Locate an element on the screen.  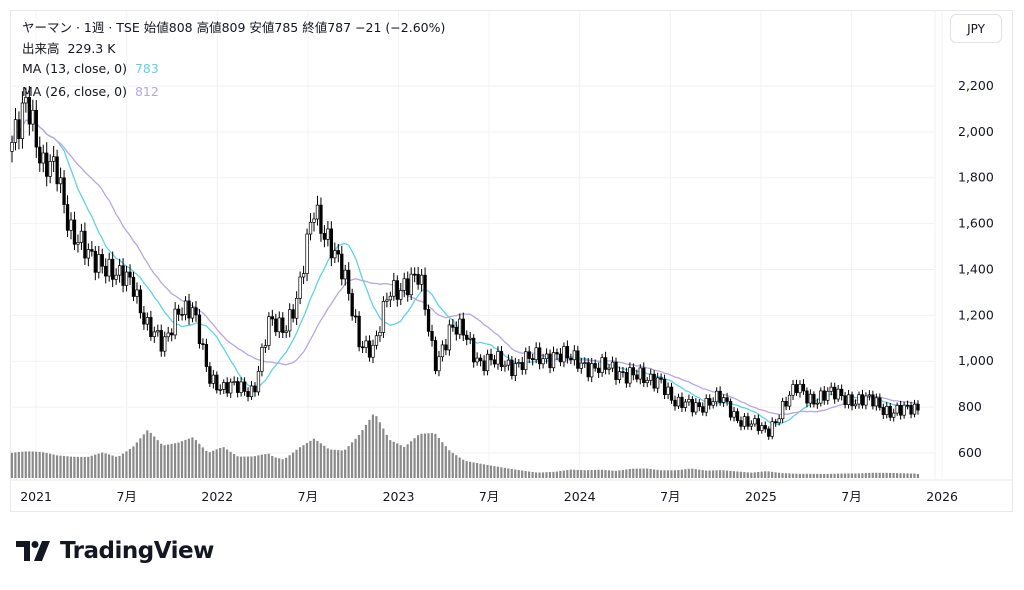
x-tick-label: 7月 is located at coordinates (489, 496).